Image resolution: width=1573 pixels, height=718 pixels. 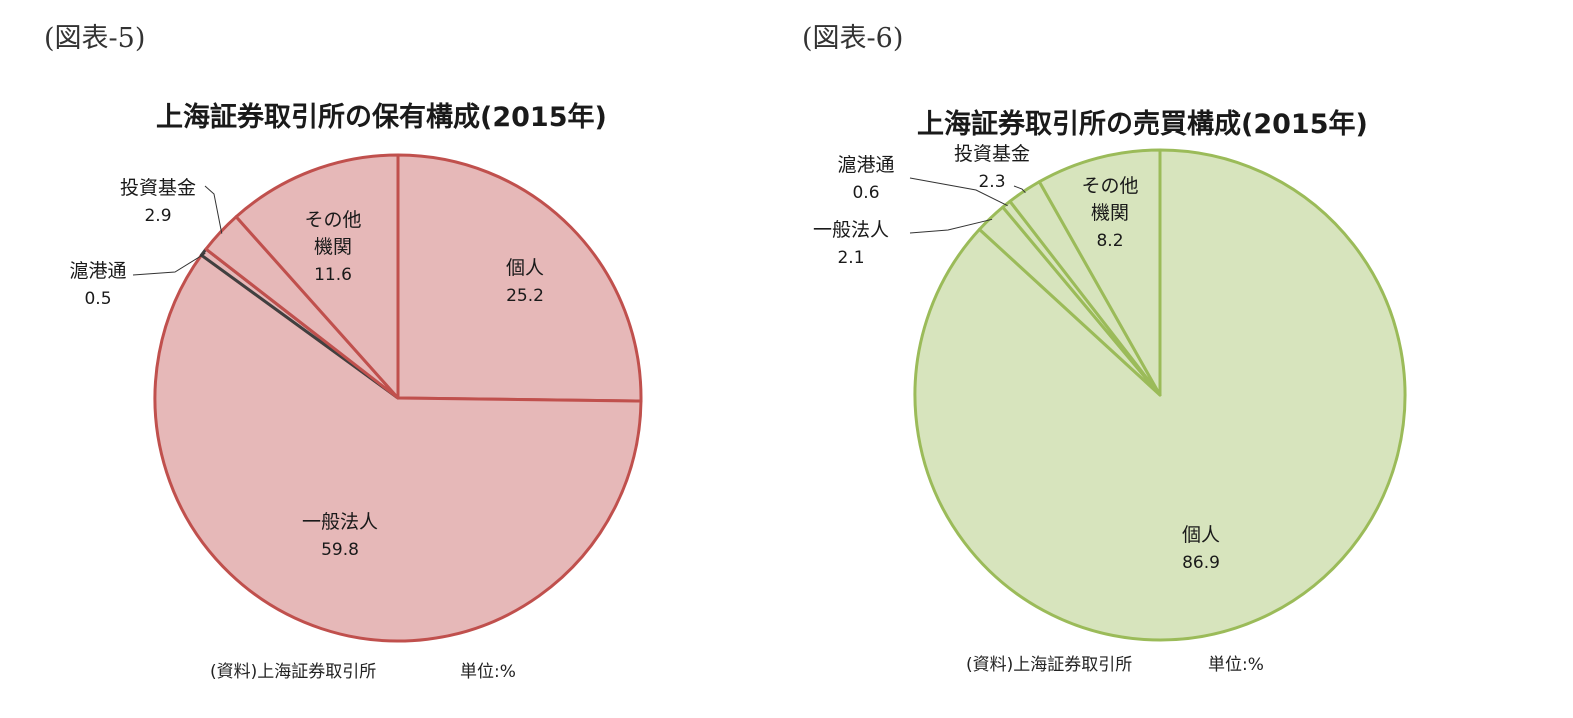 I want to click on slice-value-stock-connect: 0.5, so click(x=97, y=299).